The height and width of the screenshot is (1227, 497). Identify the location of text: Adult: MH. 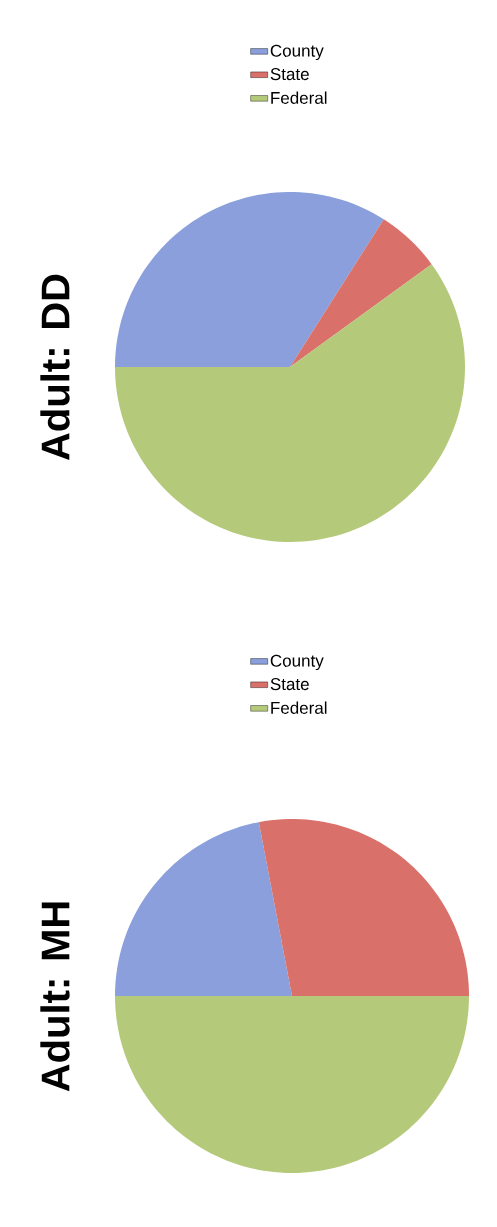
(55, 997).